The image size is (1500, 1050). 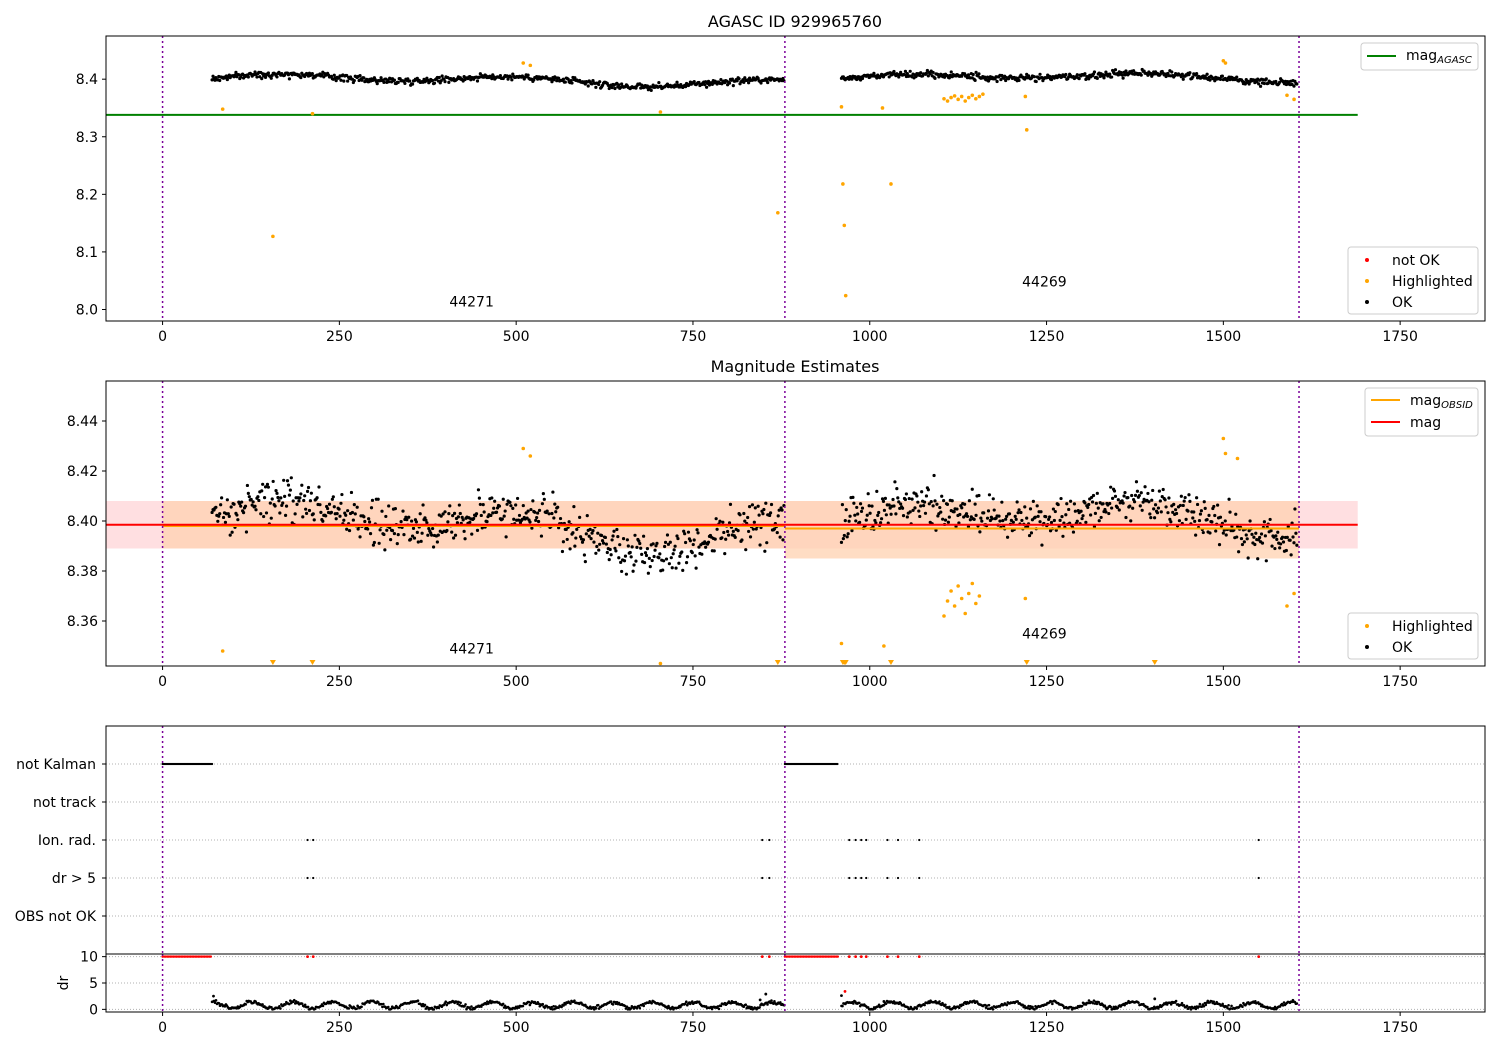 I want to click on y-axis-label: dr, so click(x=64, y=982).